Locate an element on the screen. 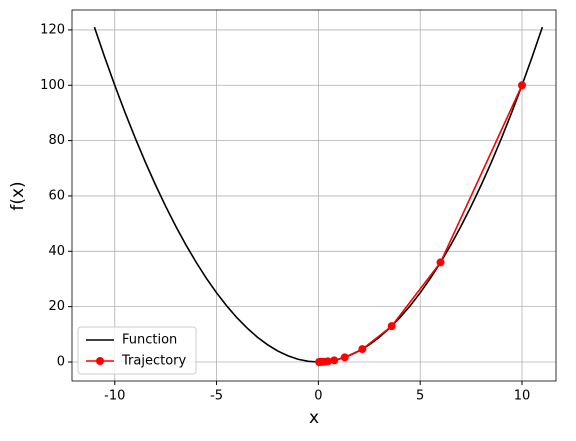  y-tick-label: 120 is located at coordinates (52, 29).